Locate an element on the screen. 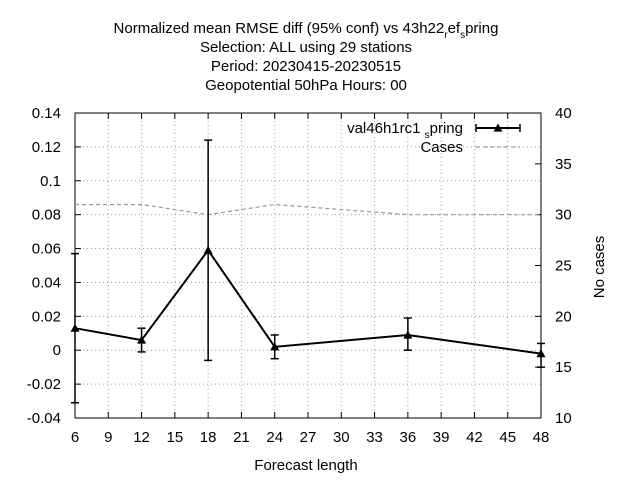  y2-tick-label: 20 is located at coordinates (563, 316).